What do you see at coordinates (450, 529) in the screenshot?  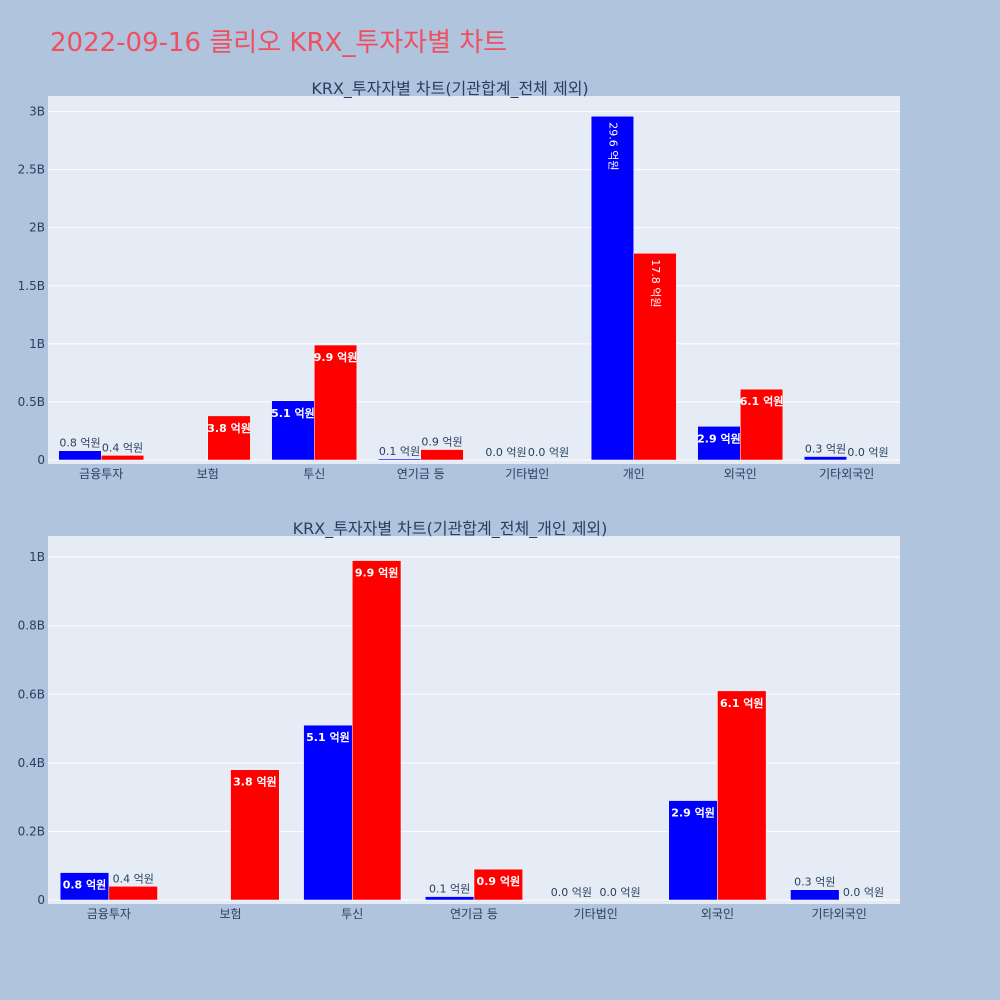 I see `chart-title-2: KRX_투자자별 차트(기관합계_전체_개인 제외)` at bounding box center [450, 529].